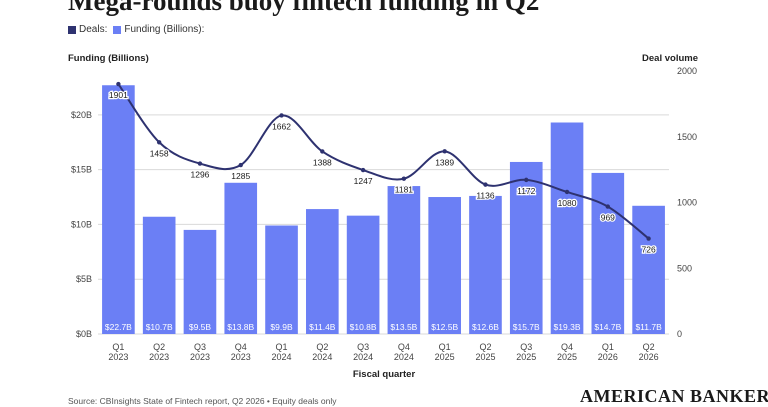  I want to click on bar-value-label: $13.5B, so click(403, 327).